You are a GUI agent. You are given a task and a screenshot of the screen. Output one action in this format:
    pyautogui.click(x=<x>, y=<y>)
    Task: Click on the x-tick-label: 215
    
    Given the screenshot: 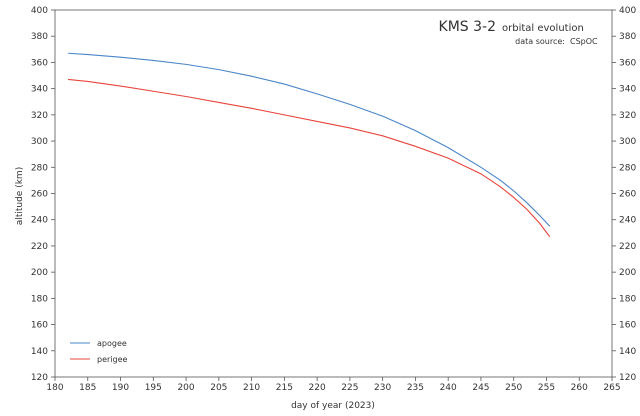 What is the action you would take?
    pyautogui.click(x=284, y=388)
    